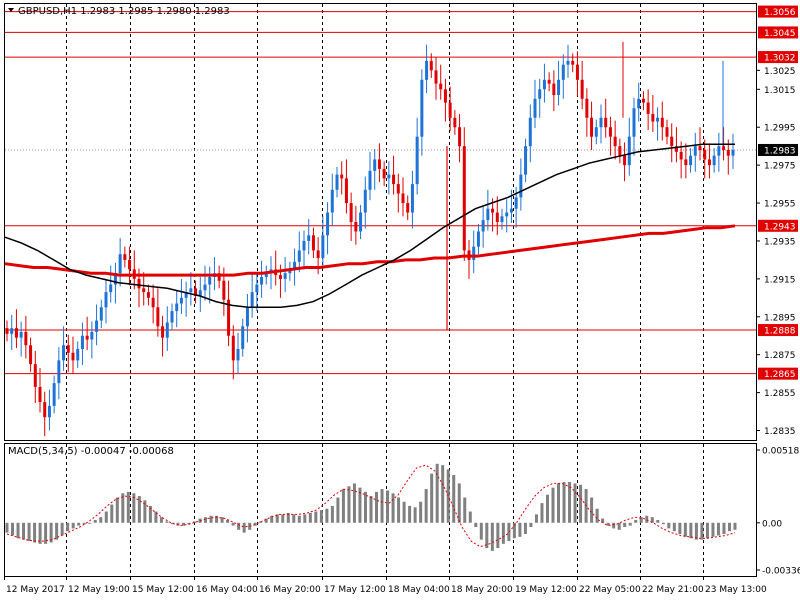 The width and height of the screenshot is (800, 600). I want to click on time-tick-label: 16 May 04:00, so click(227, 590).